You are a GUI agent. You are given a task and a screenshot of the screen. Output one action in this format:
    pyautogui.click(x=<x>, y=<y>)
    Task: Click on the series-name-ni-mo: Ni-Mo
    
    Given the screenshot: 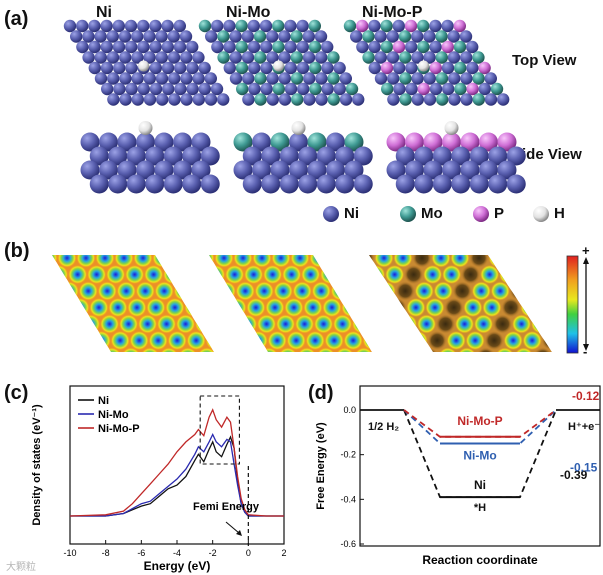 What is the action you would take?
    pyautogui.click(x=479, y=456)
    